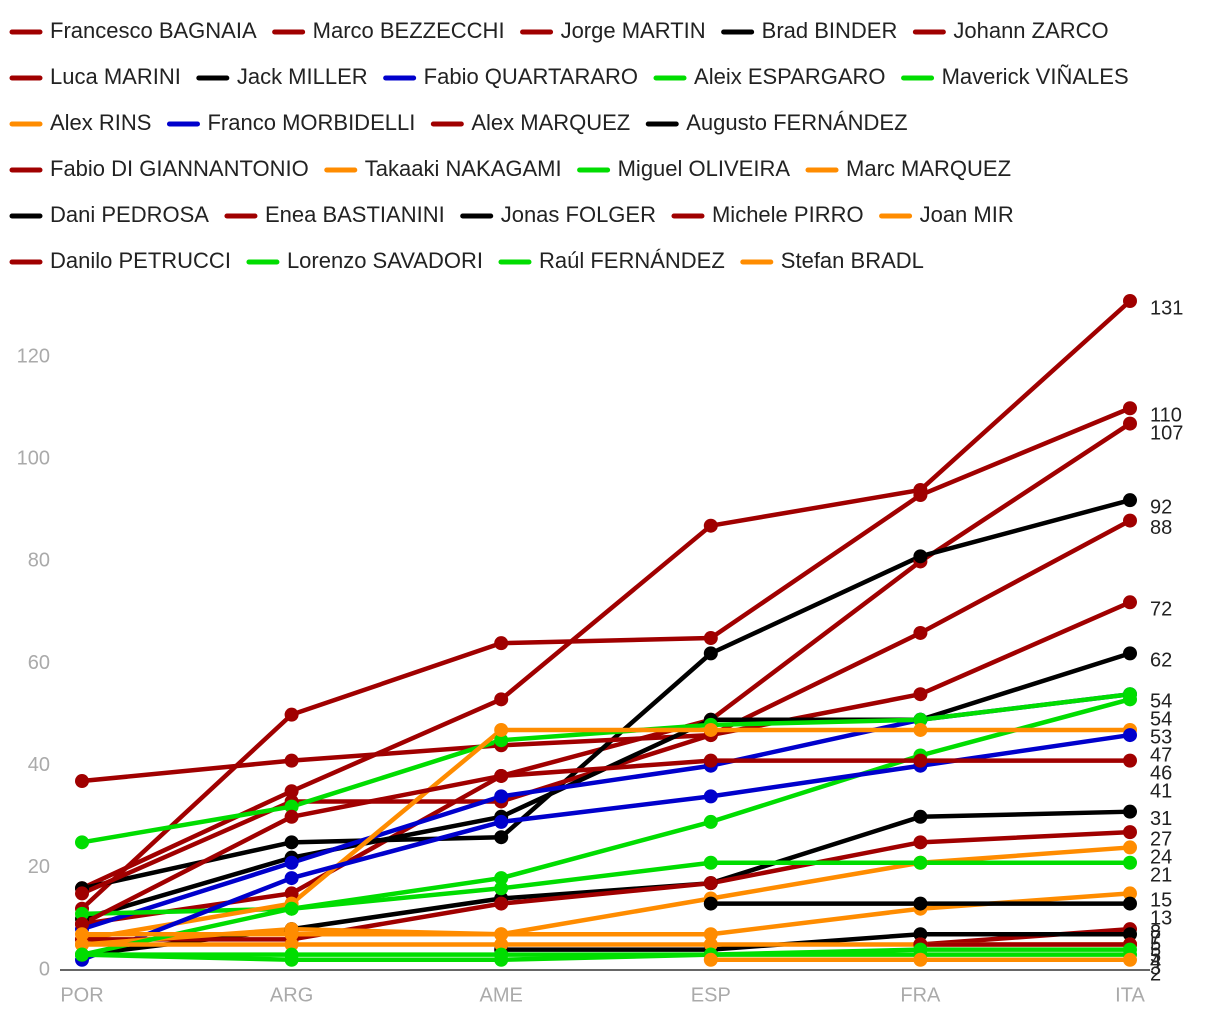  What do you see at coordinates (1166, 416) in the screenshot?
I see `end-label: 110` at bounding box center [1166, 416].